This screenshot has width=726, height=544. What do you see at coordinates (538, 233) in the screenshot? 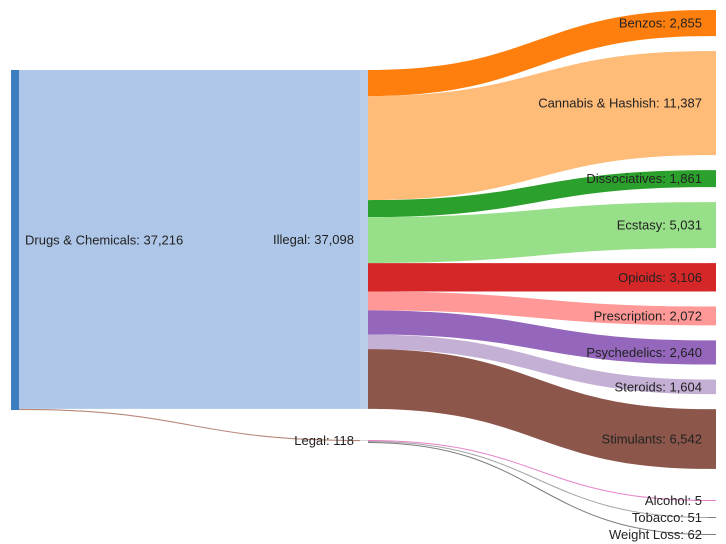
I see `link-illegal-ecstasy` at bounding box center [538, 233].